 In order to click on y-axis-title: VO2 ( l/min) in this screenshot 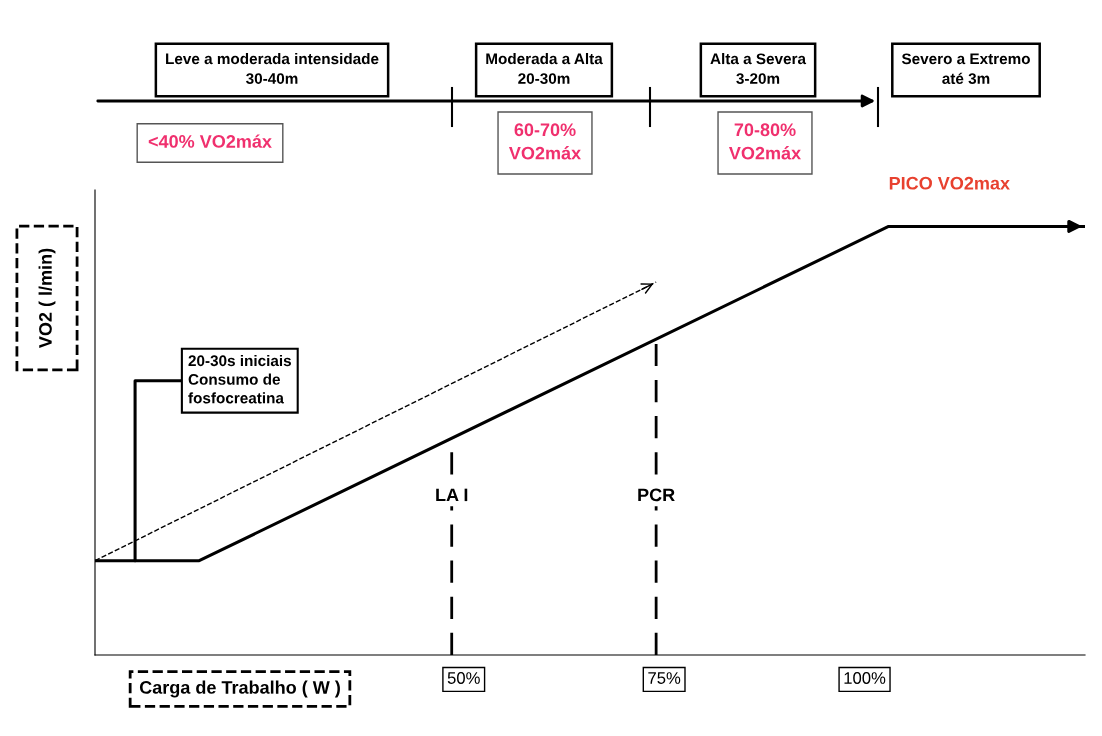, I will do `click(47, 298)`.